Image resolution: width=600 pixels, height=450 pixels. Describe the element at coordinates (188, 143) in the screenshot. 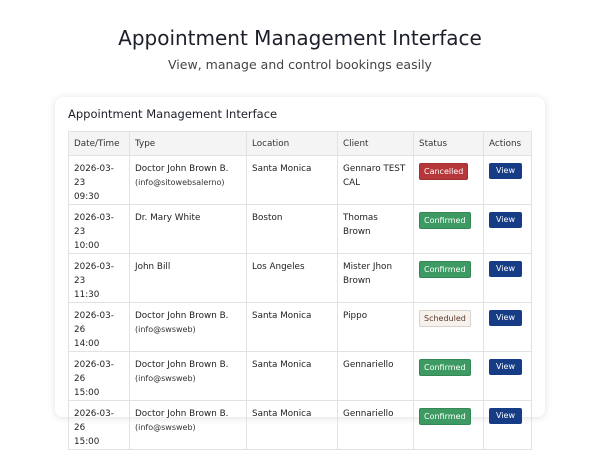

I see `column-header: Type` at that location.